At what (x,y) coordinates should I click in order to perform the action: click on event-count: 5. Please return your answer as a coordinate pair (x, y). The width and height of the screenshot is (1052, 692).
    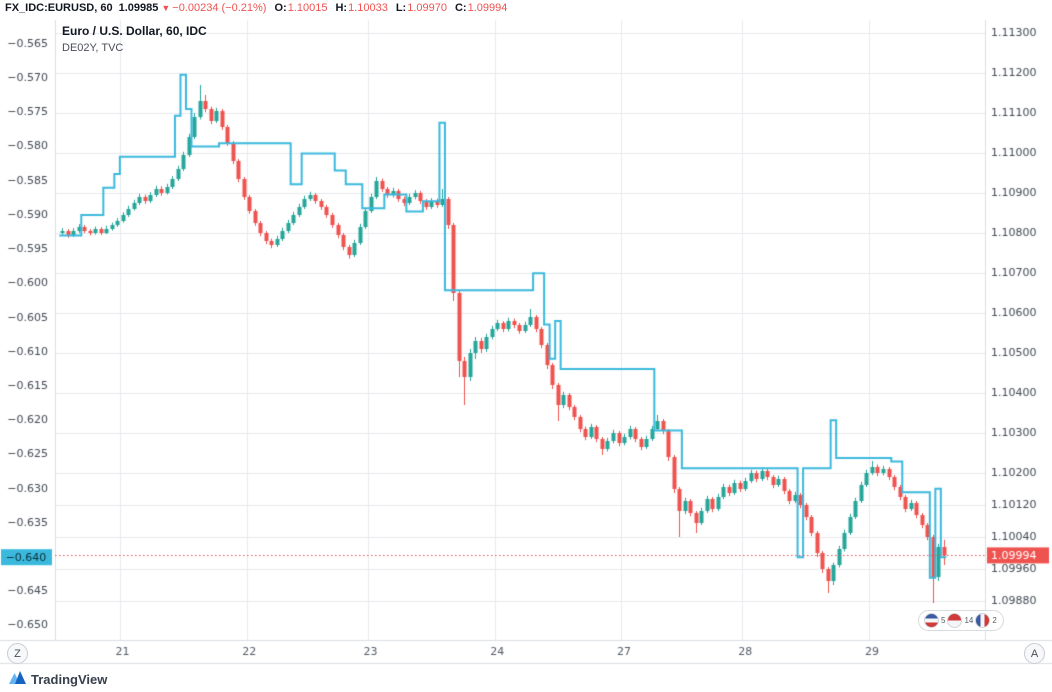
    Looking at the image, I should click on (943, 620).